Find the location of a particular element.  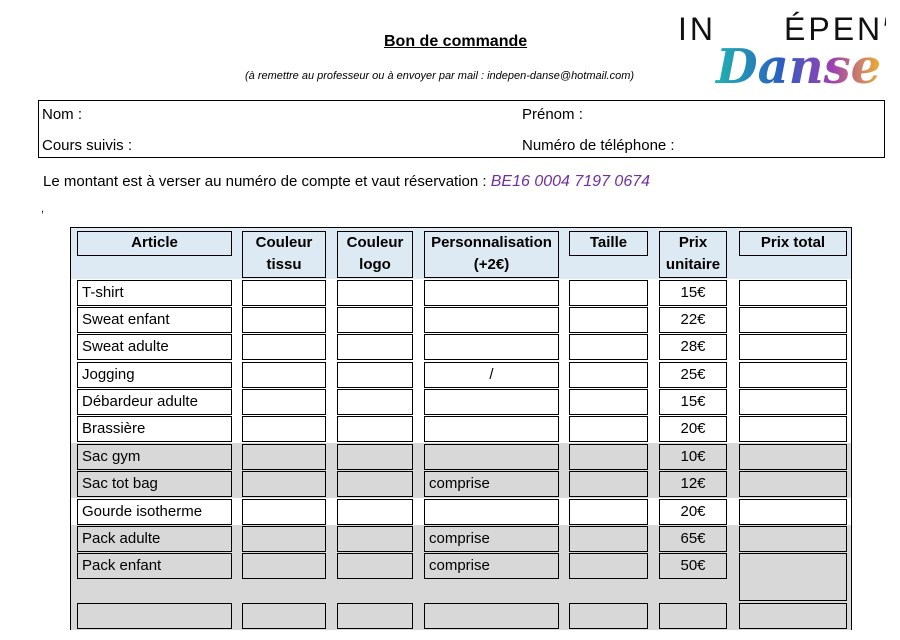

column-header: Prix total is located at coordinates (793, 243).